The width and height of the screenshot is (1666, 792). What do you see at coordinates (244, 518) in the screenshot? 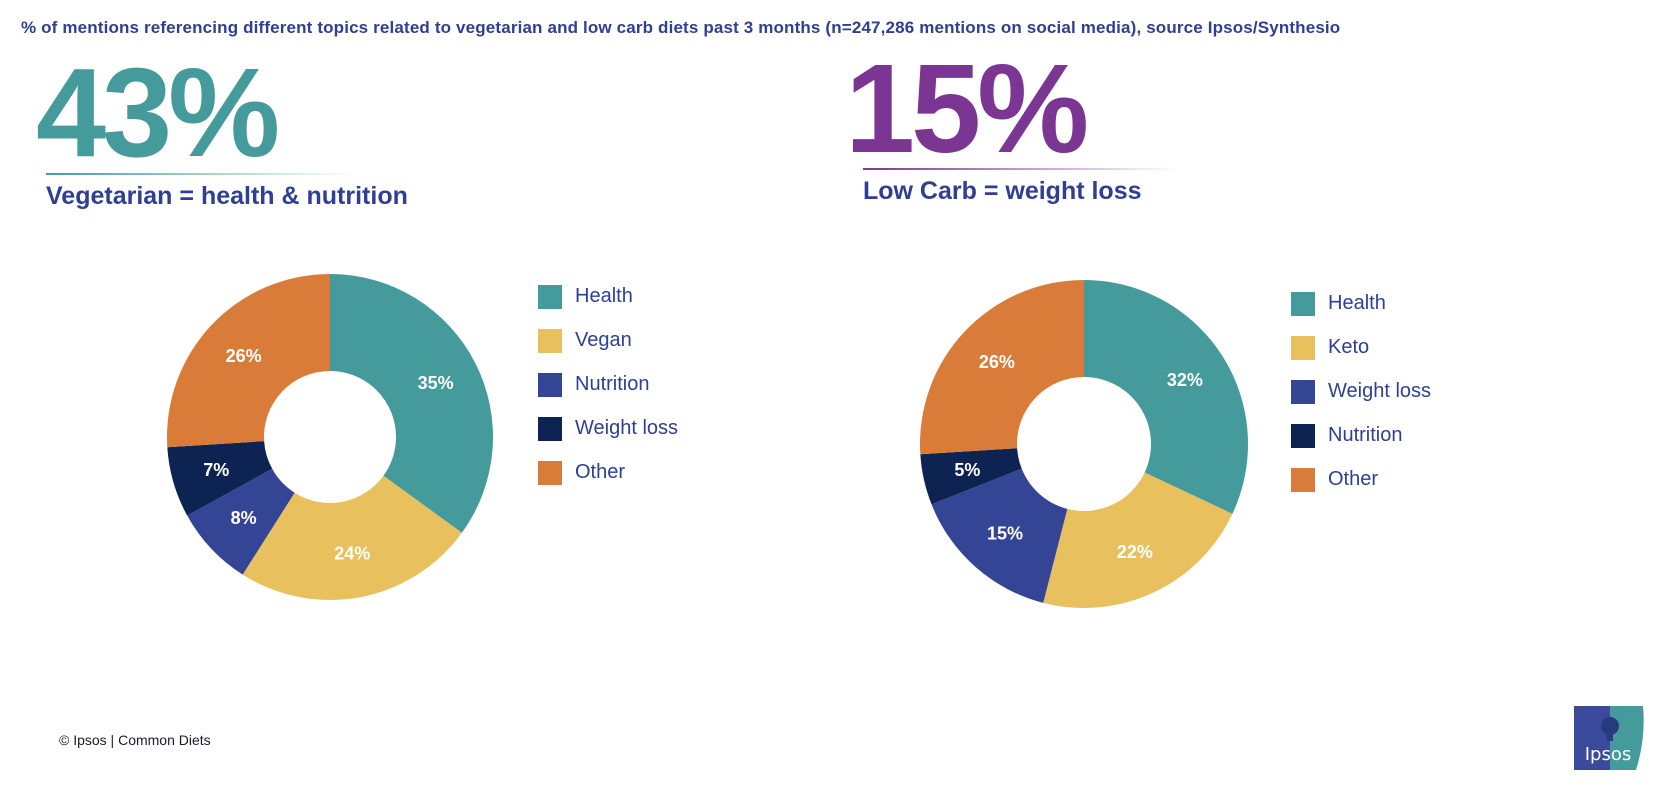
I see `data-label: 8%` at bounding box center [244, 518].